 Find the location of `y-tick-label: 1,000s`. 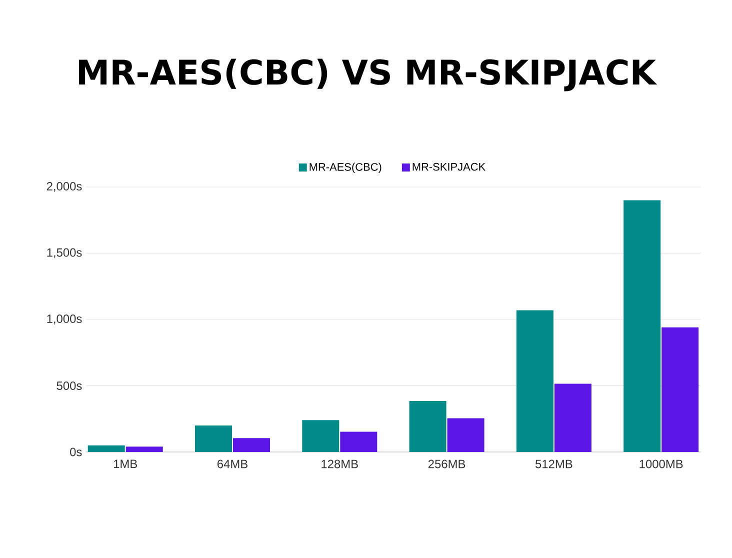

y-tick-label: 1,000s is located at coordinates (64, 319).